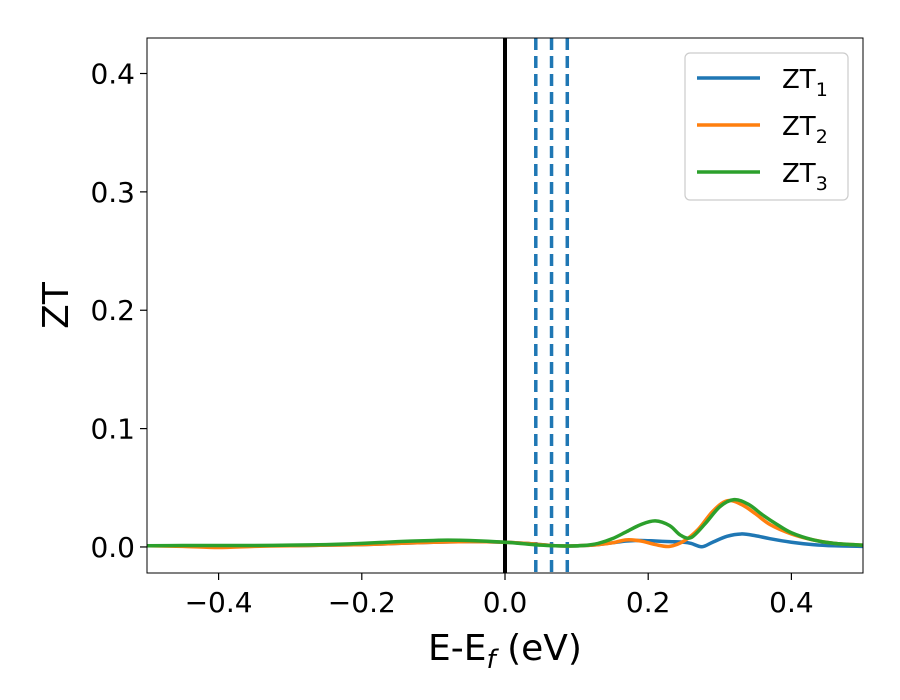 The height and width of the screenshot is (700, 900). I want to click on x-tick-label: −0.4, so click(219, 602).